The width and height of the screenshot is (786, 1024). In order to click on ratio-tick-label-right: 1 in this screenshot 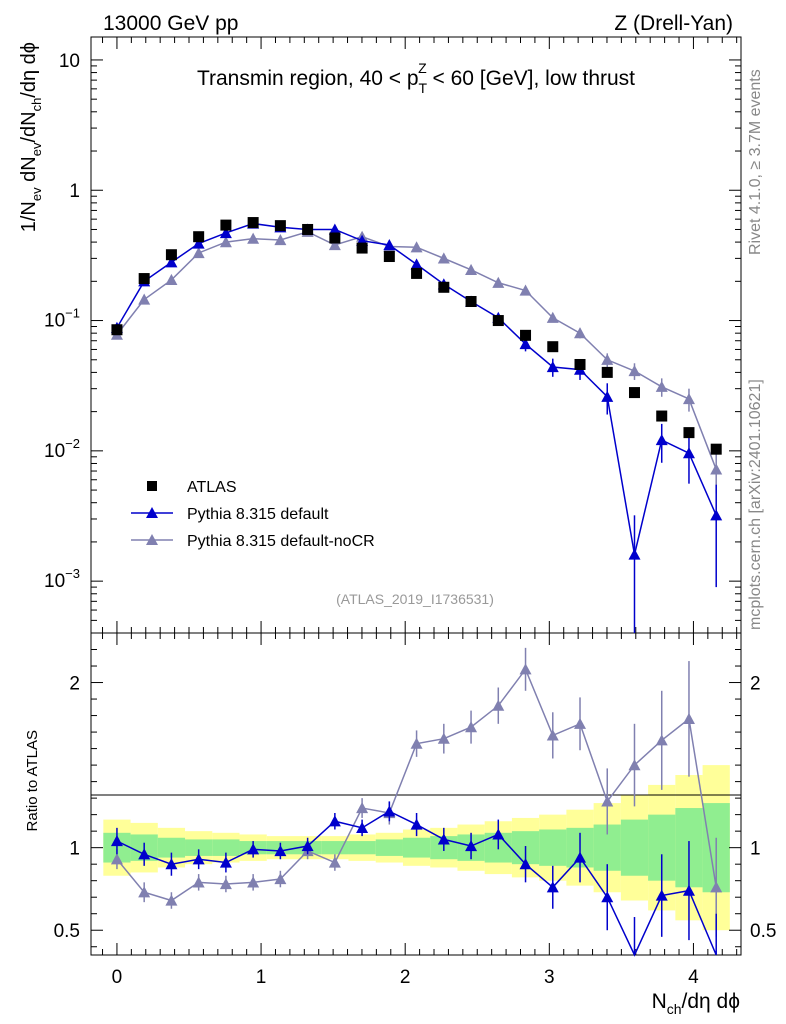, I will do `click(755, 849)`.